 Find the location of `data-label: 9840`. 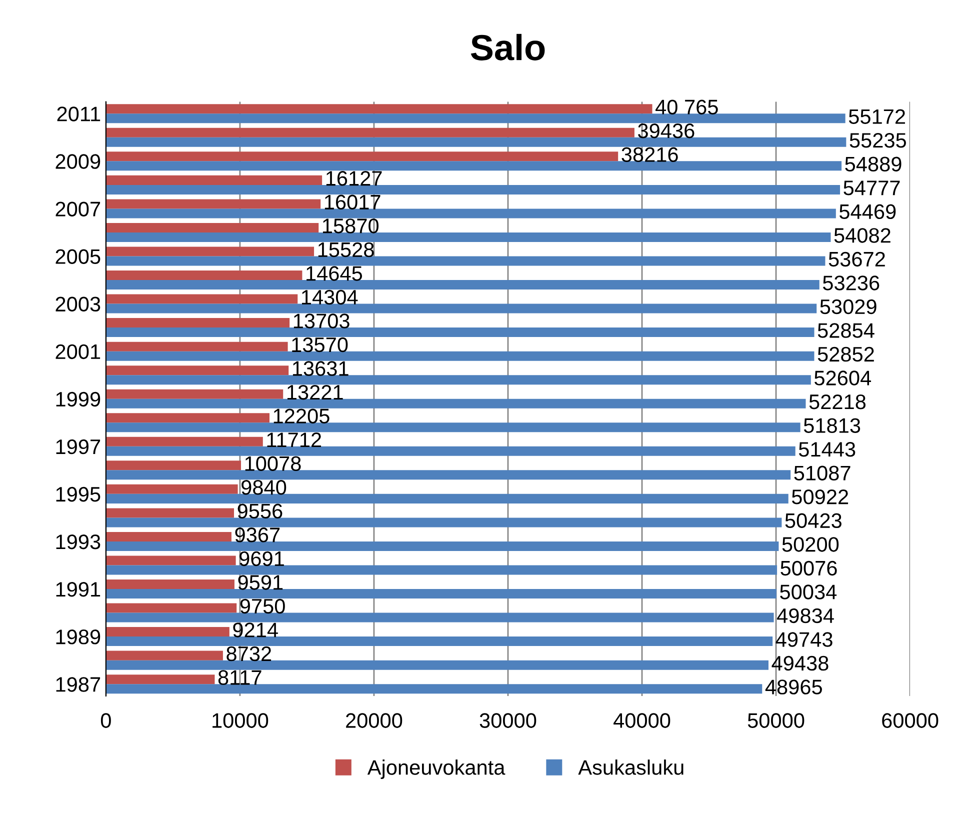

data-label: 9840 is located at coordinates (264, 487).